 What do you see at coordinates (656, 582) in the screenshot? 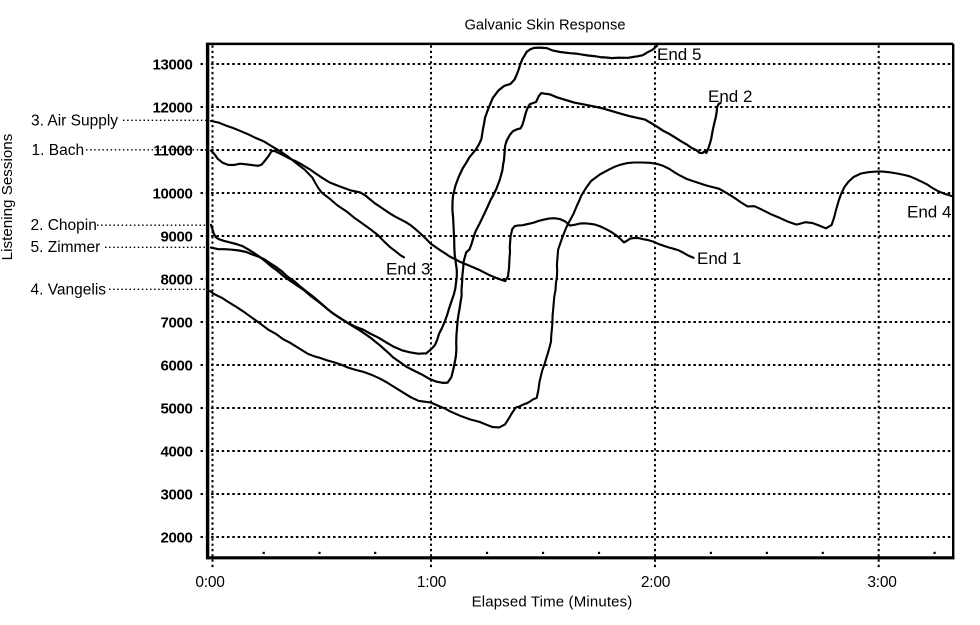
I see `svg-text: 2:00` at bounding box center [656, 582].